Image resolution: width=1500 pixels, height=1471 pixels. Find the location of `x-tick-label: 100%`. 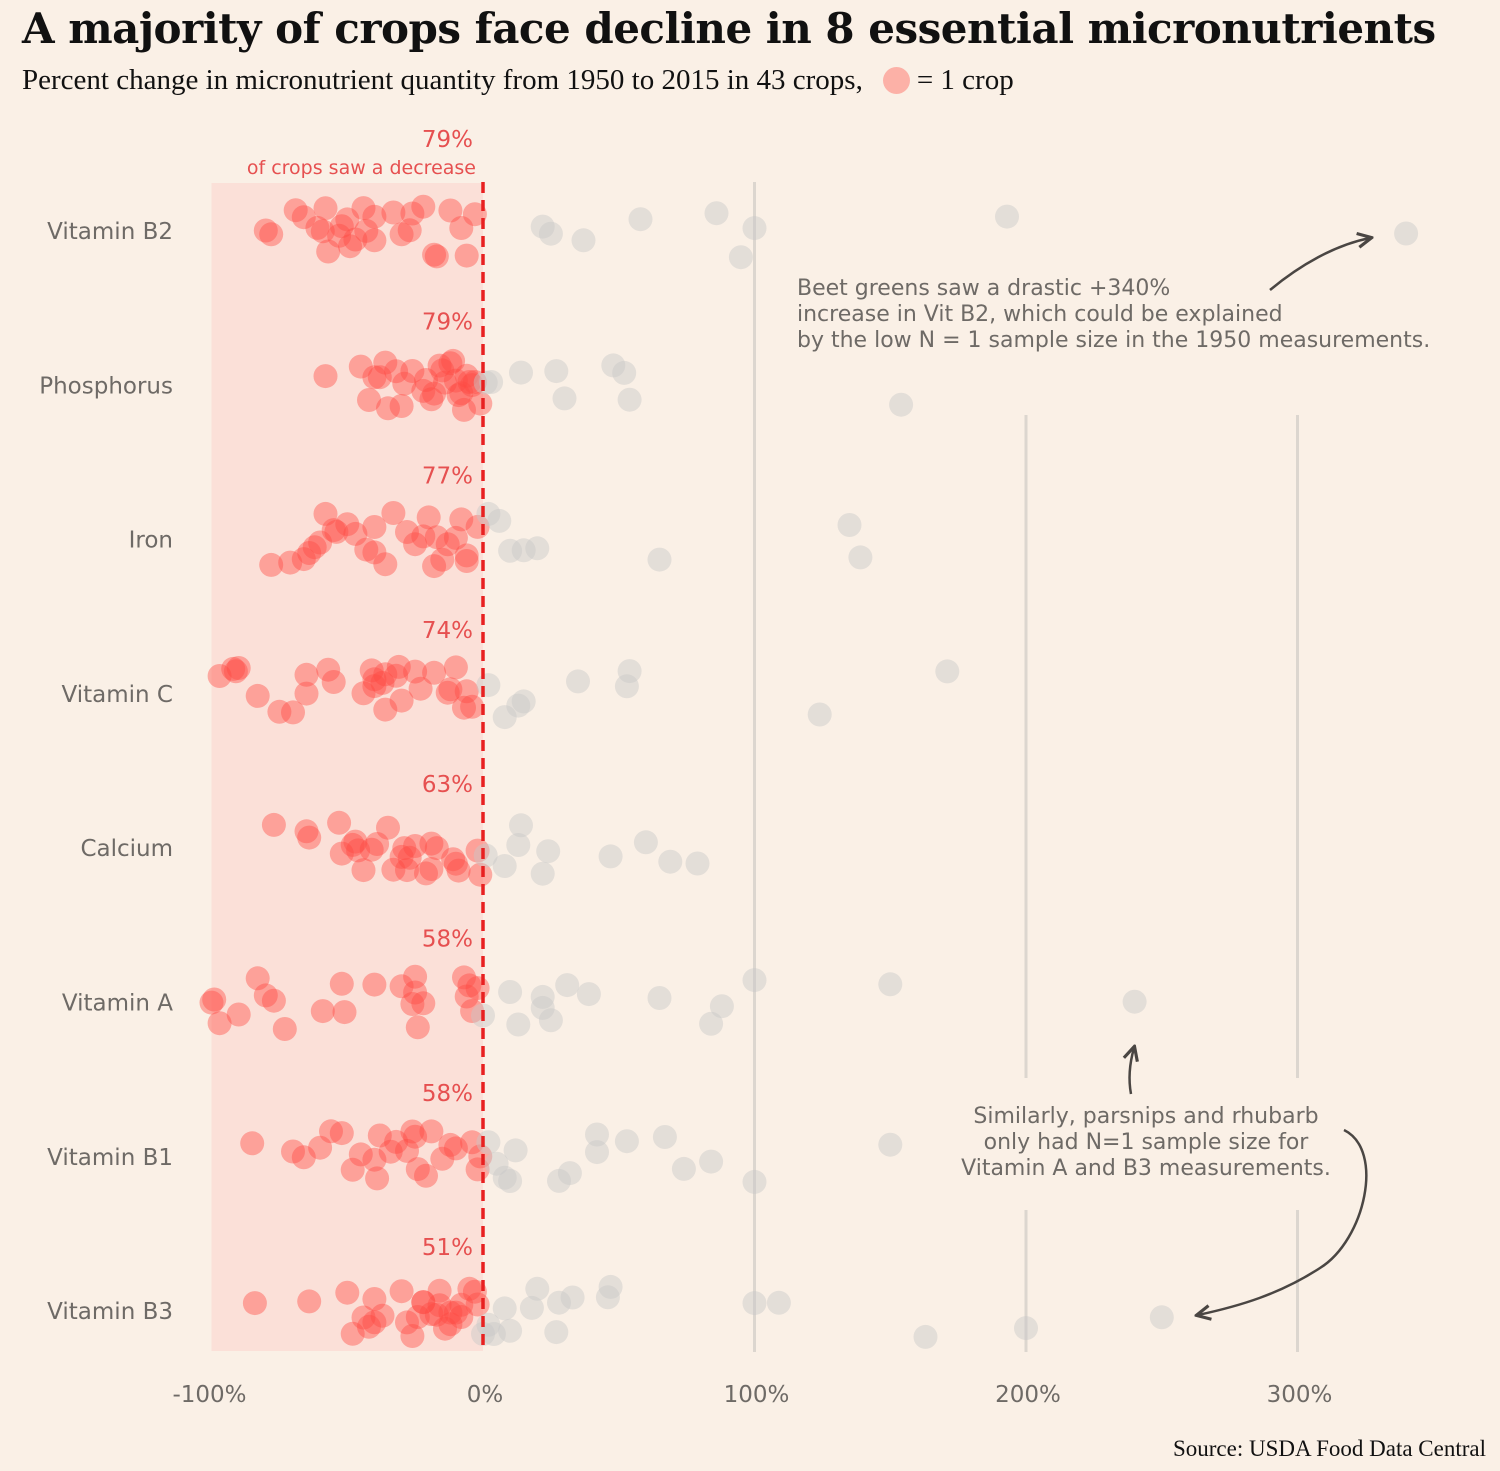

x-tick-label: 100% is located at coordinates (757, 1395).